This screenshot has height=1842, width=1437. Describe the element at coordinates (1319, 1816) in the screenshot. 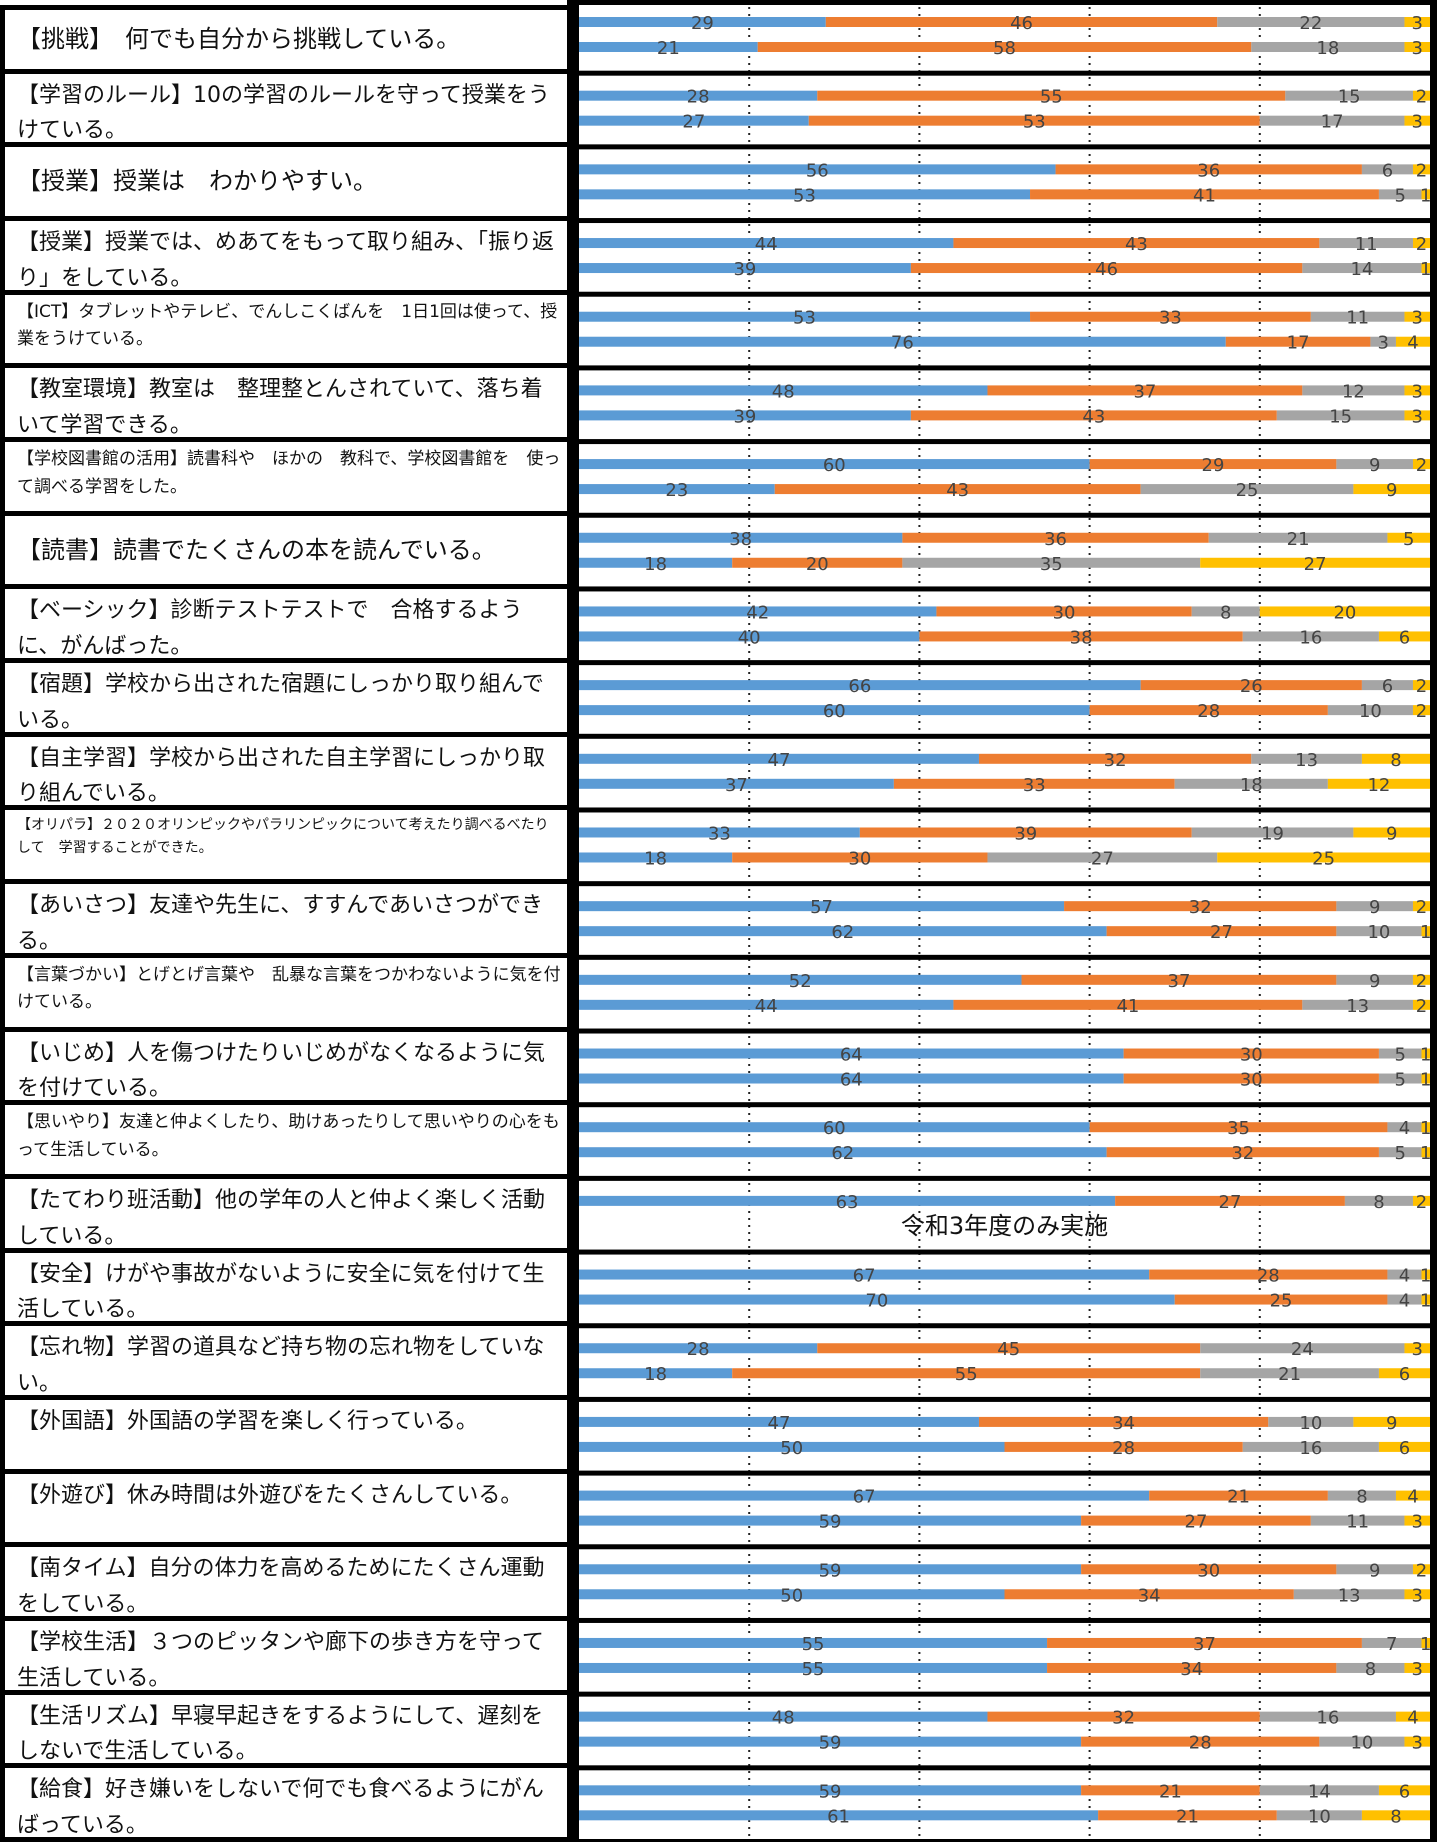

I see `data-label: 10` at that location.